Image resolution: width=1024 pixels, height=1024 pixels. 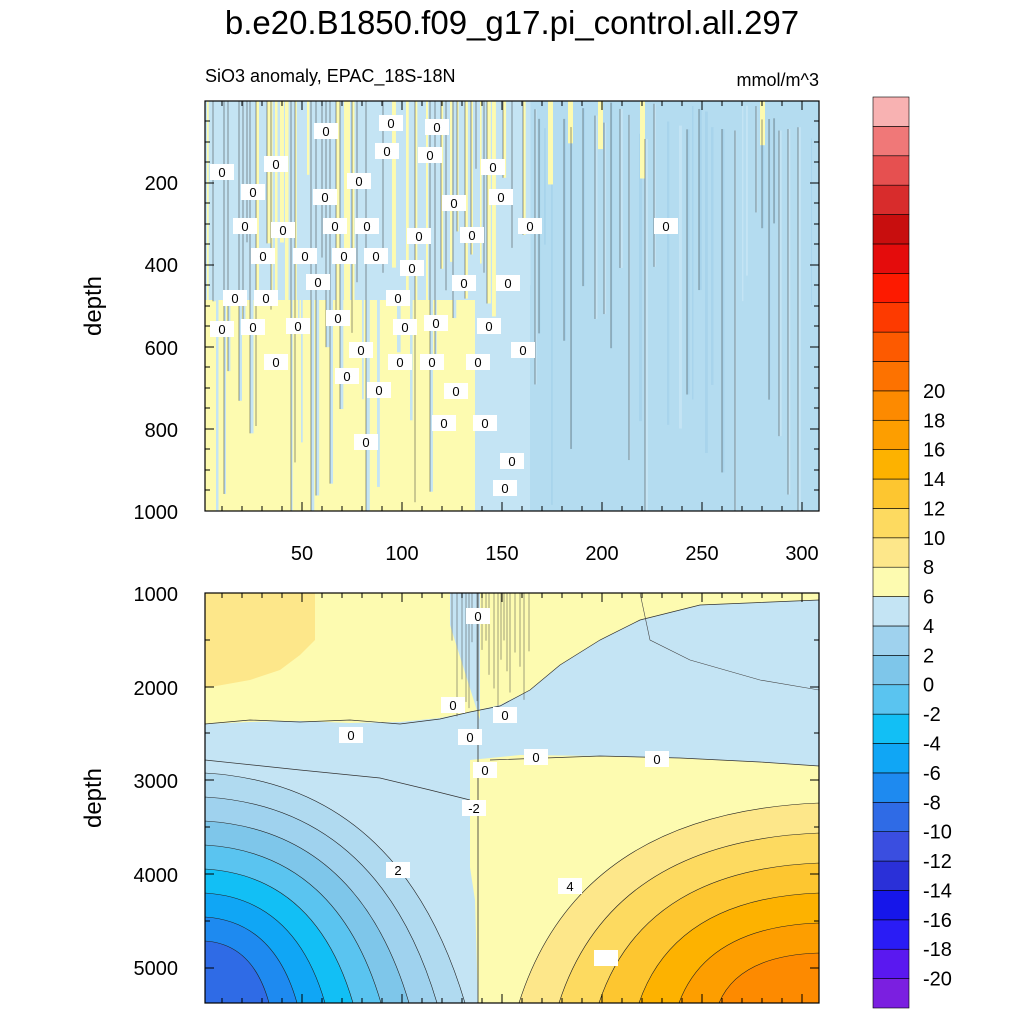 I want to click on top-panel-units: mmol/m^3, so click(x=778, y=80).